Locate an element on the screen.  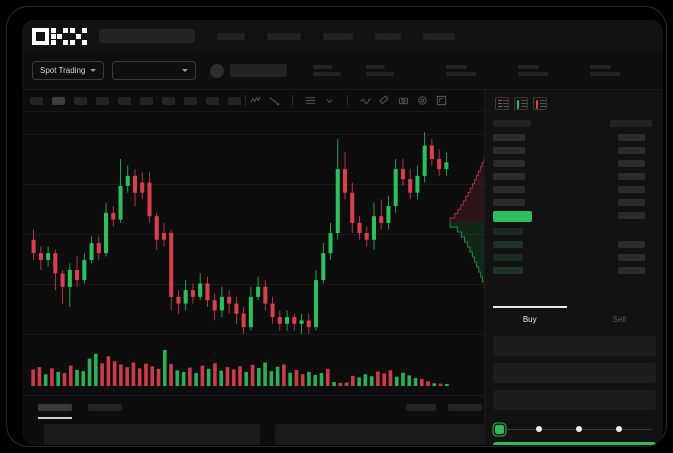
okx-logo is located at coordinates (59, 36).